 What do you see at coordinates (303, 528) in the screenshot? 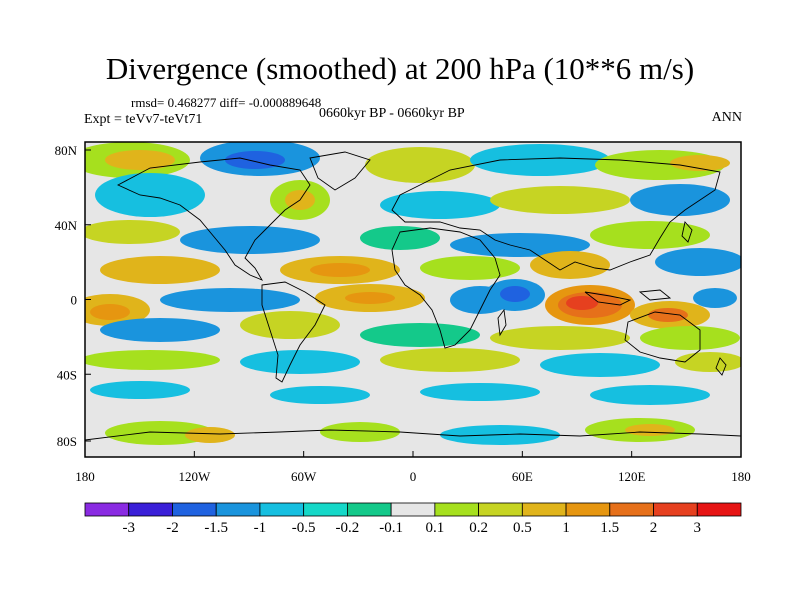
I see `colorbar-label: -0.5` at bounding box center [303, 528].